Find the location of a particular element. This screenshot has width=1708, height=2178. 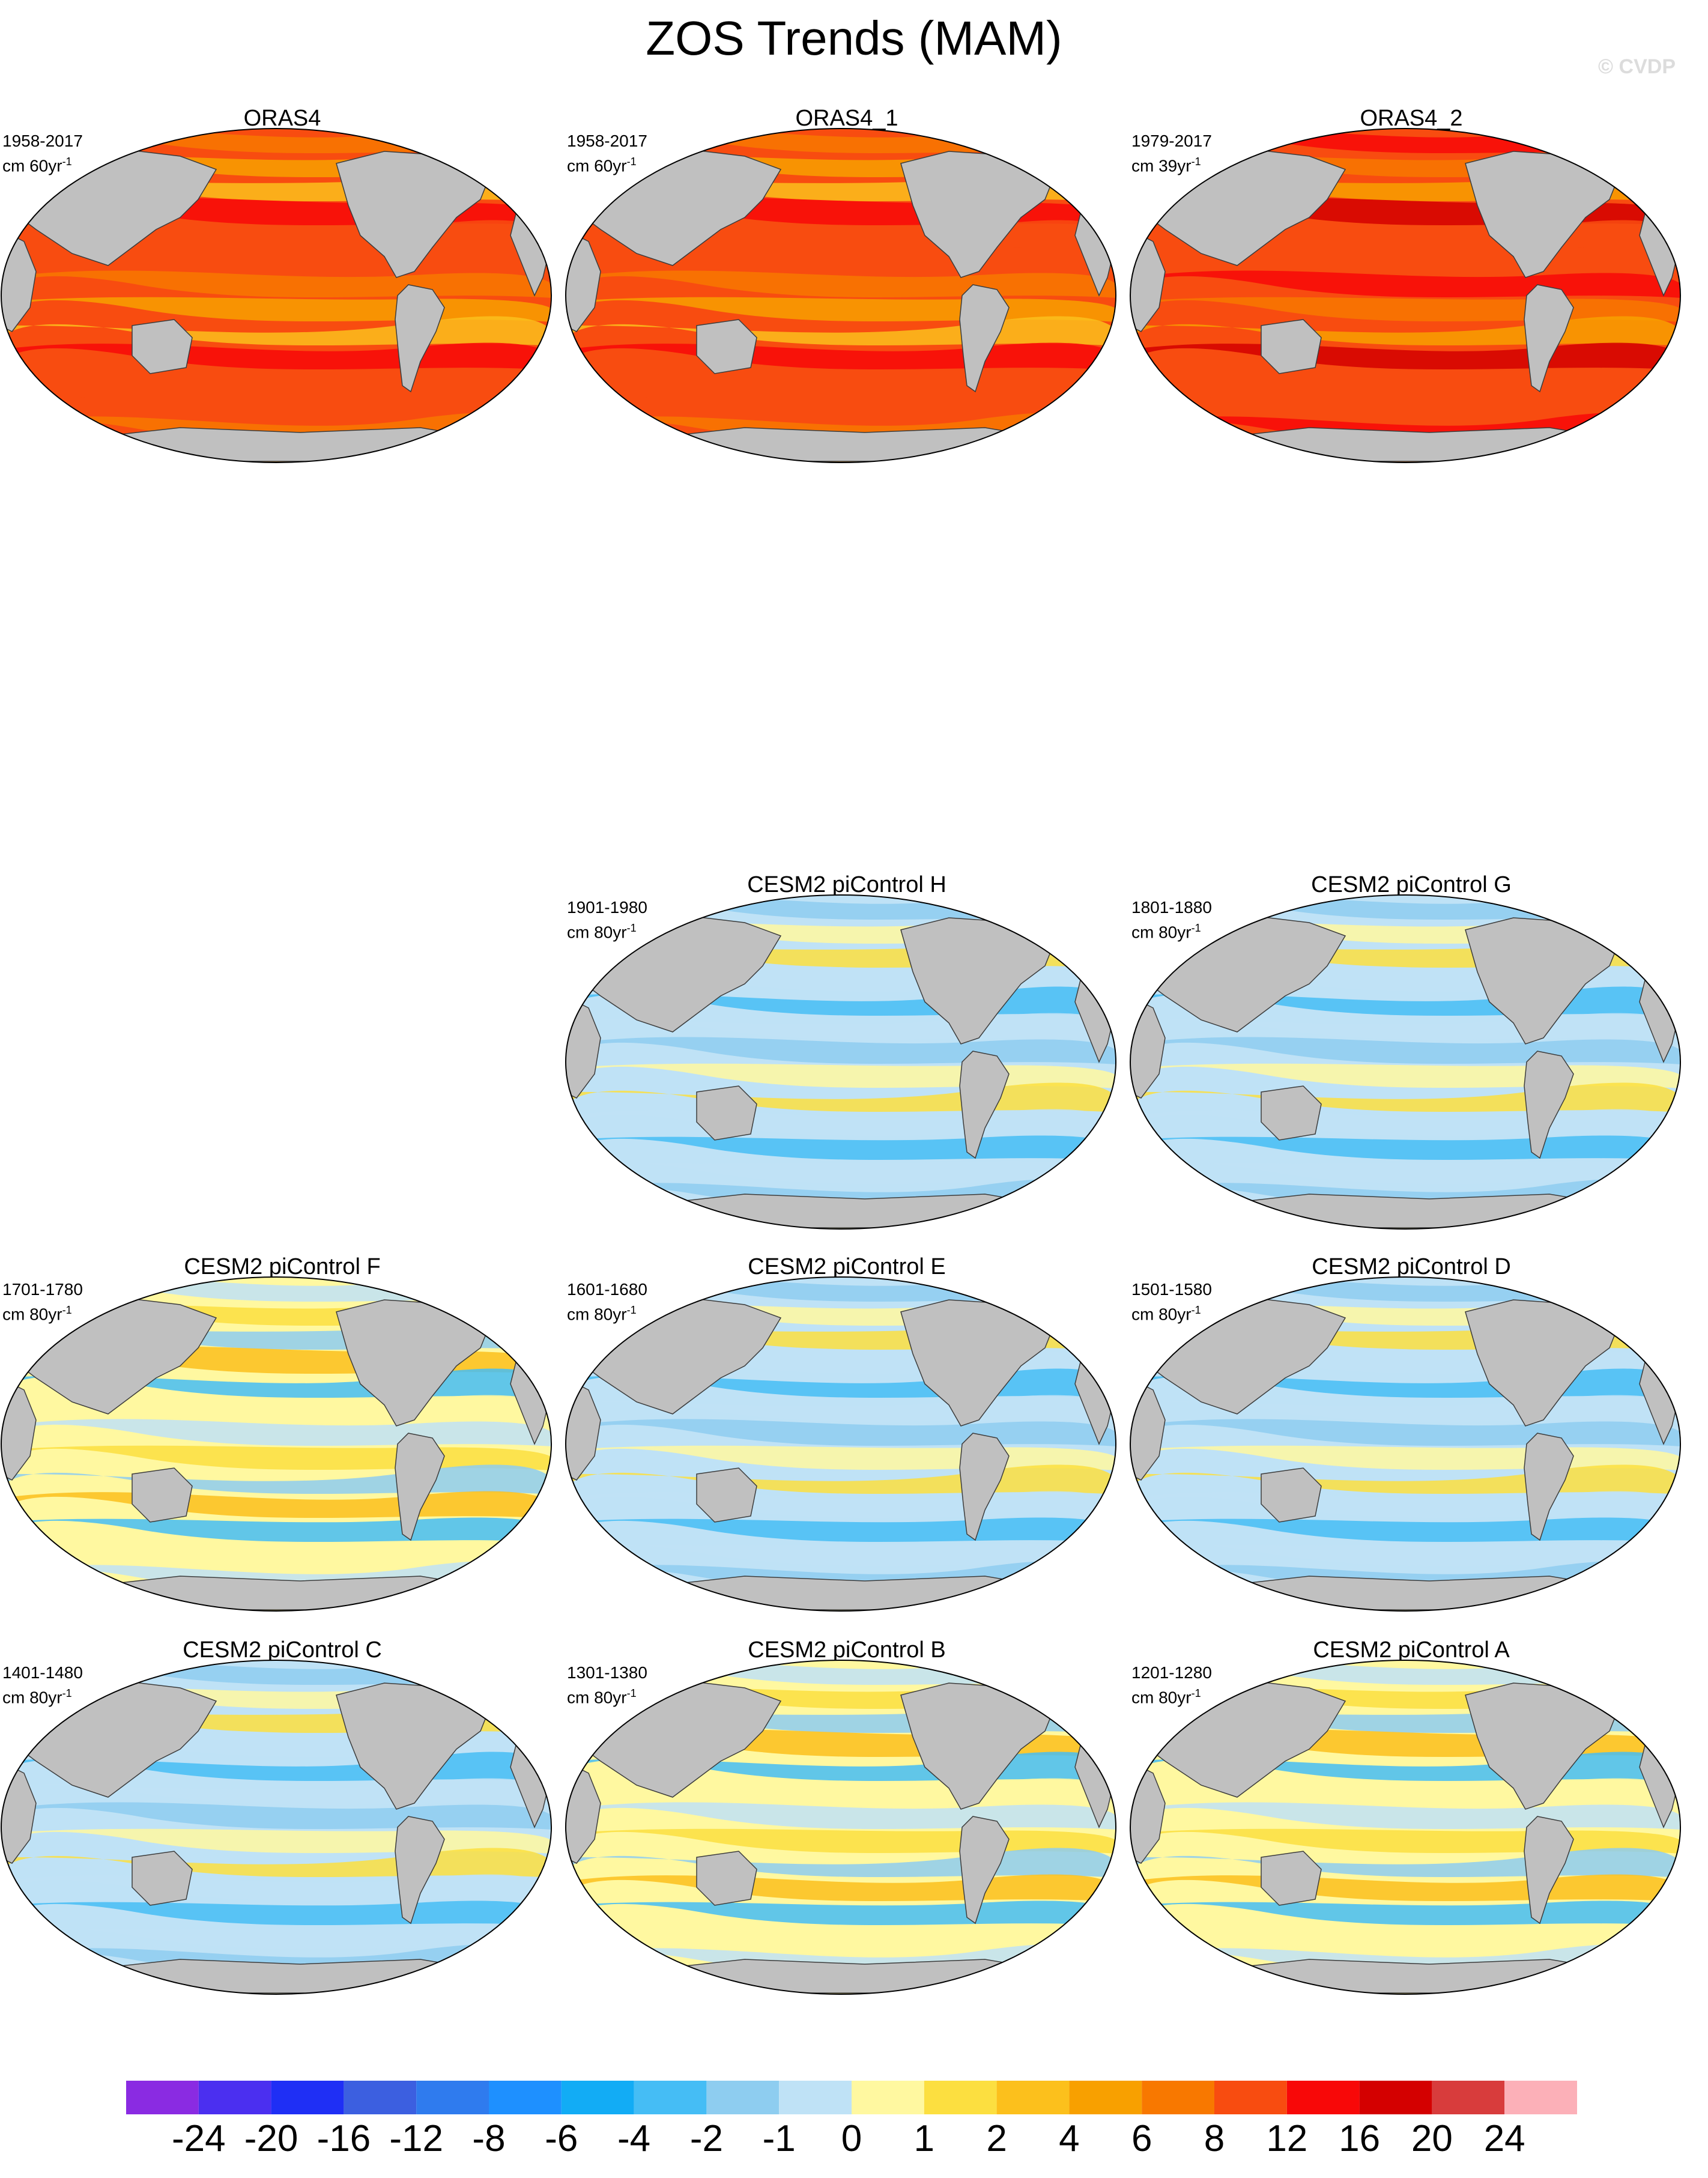

map-panel: CESM2 piControl G 1801-1880 cm 80yr-1 is located at coordinates (1411, 1056).